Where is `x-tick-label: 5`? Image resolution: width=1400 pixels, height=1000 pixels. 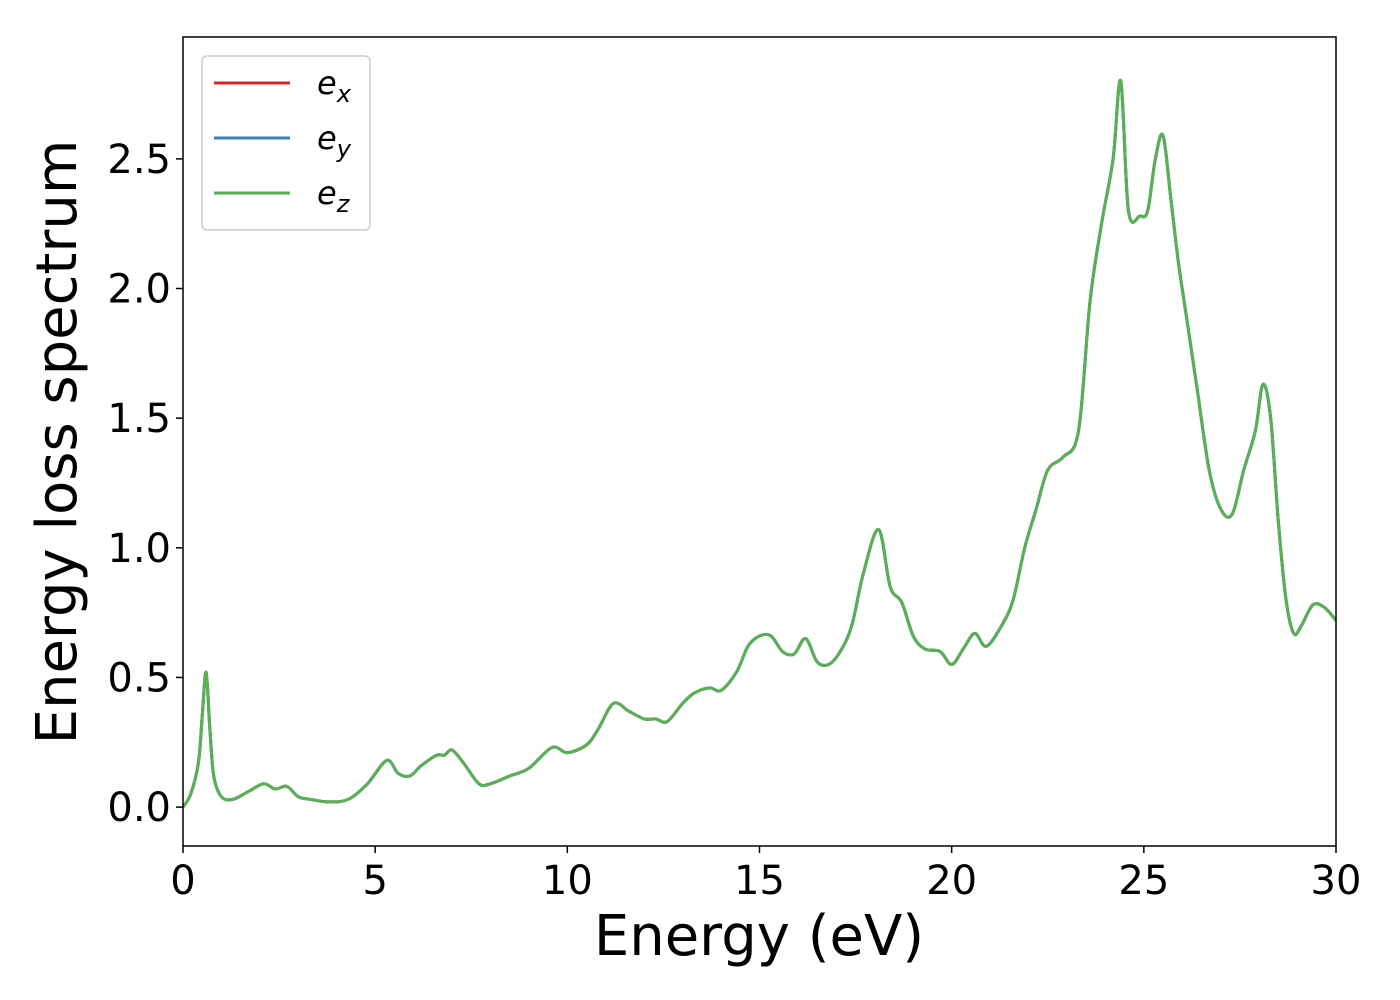 x-tick-label: 5 is located at coordinates (374, 881).